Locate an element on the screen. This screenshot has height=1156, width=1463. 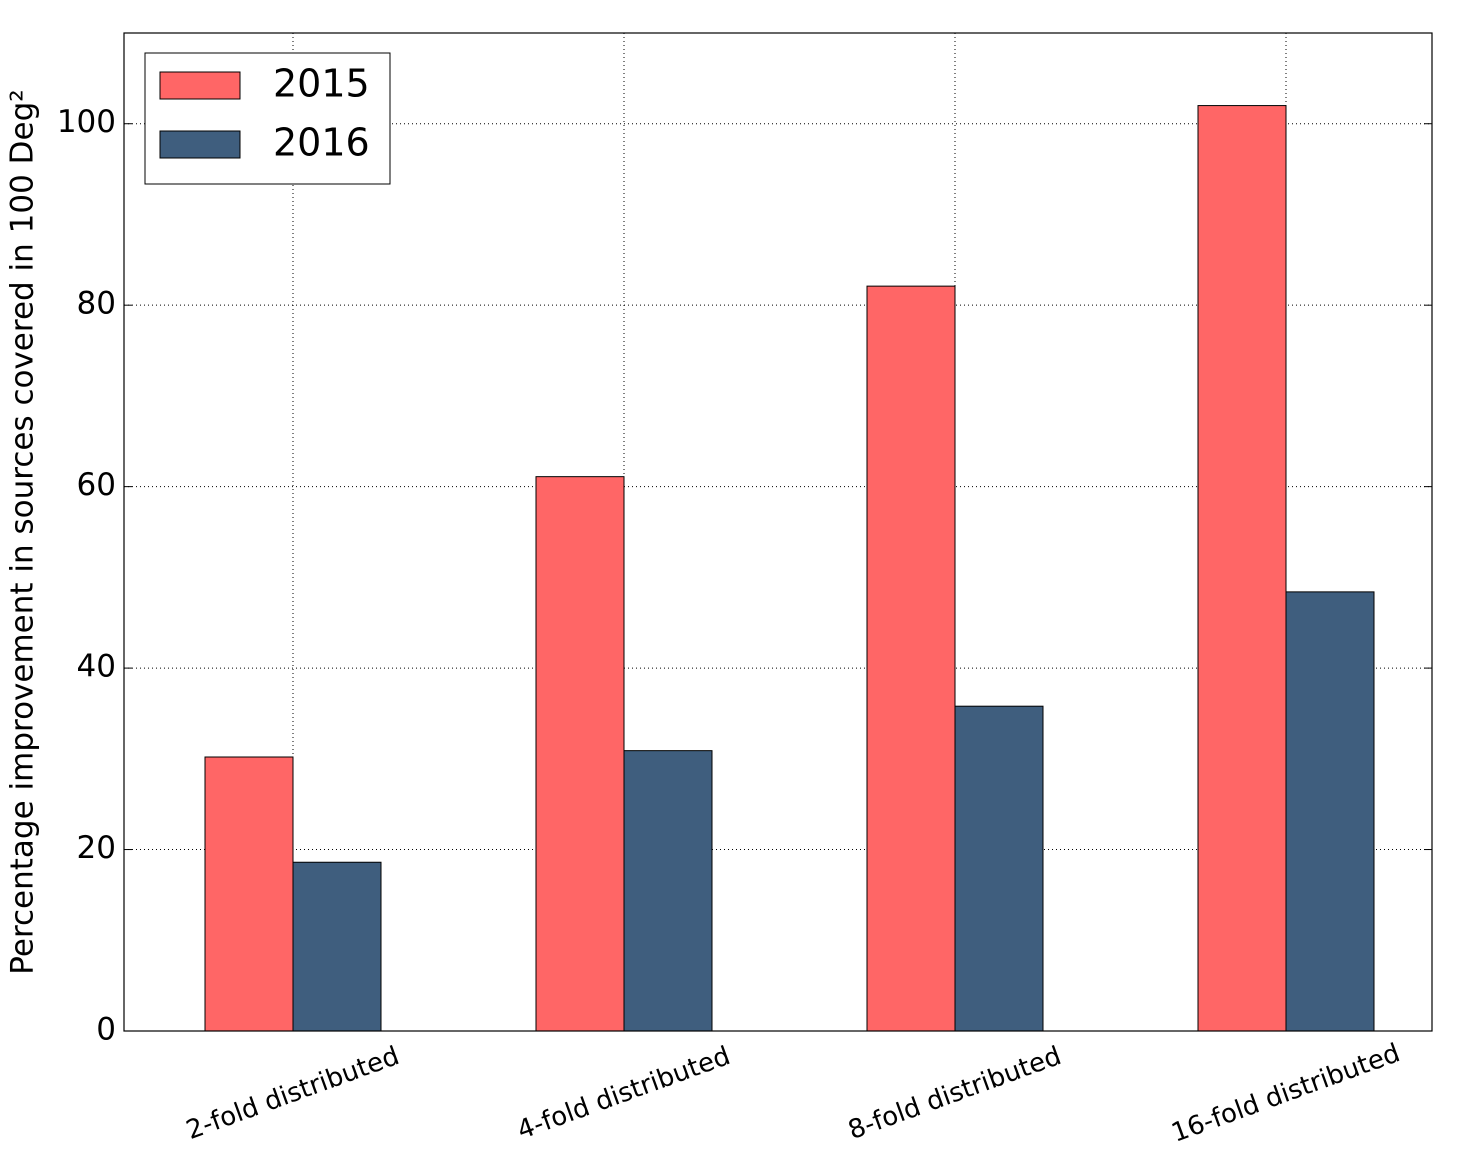
legend-label: 2016 is located at coordinates (321, 143).